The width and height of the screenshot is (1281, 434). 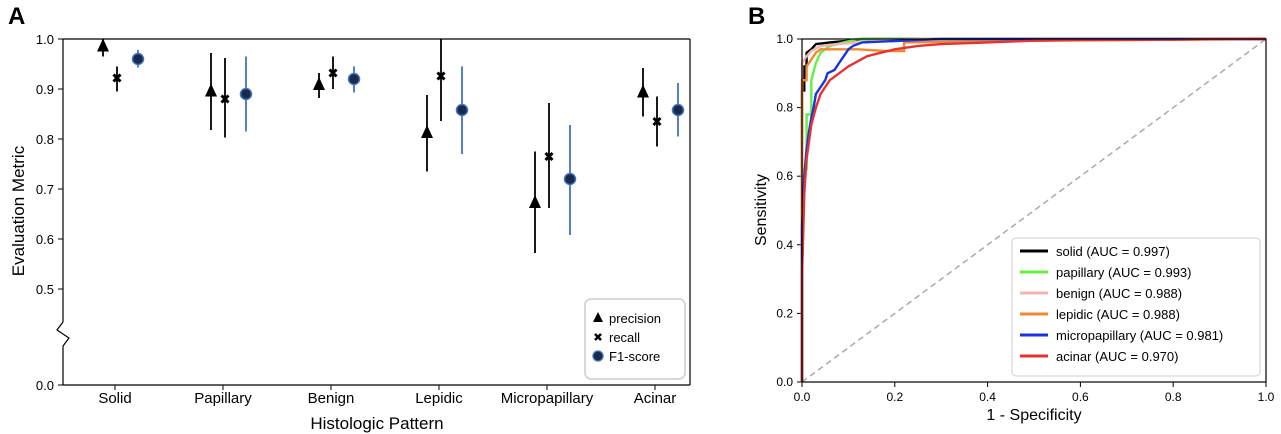 What do you see at coordinates (635, 318) in the screenshot?
I see `panel-a-legend-label: precision` at bounding box center [635, 318].